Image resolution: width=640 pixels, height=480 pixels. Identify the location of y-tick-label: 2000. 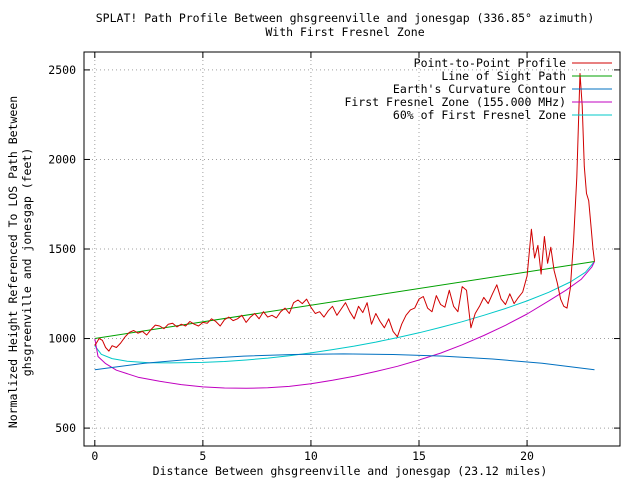
(62, 159).